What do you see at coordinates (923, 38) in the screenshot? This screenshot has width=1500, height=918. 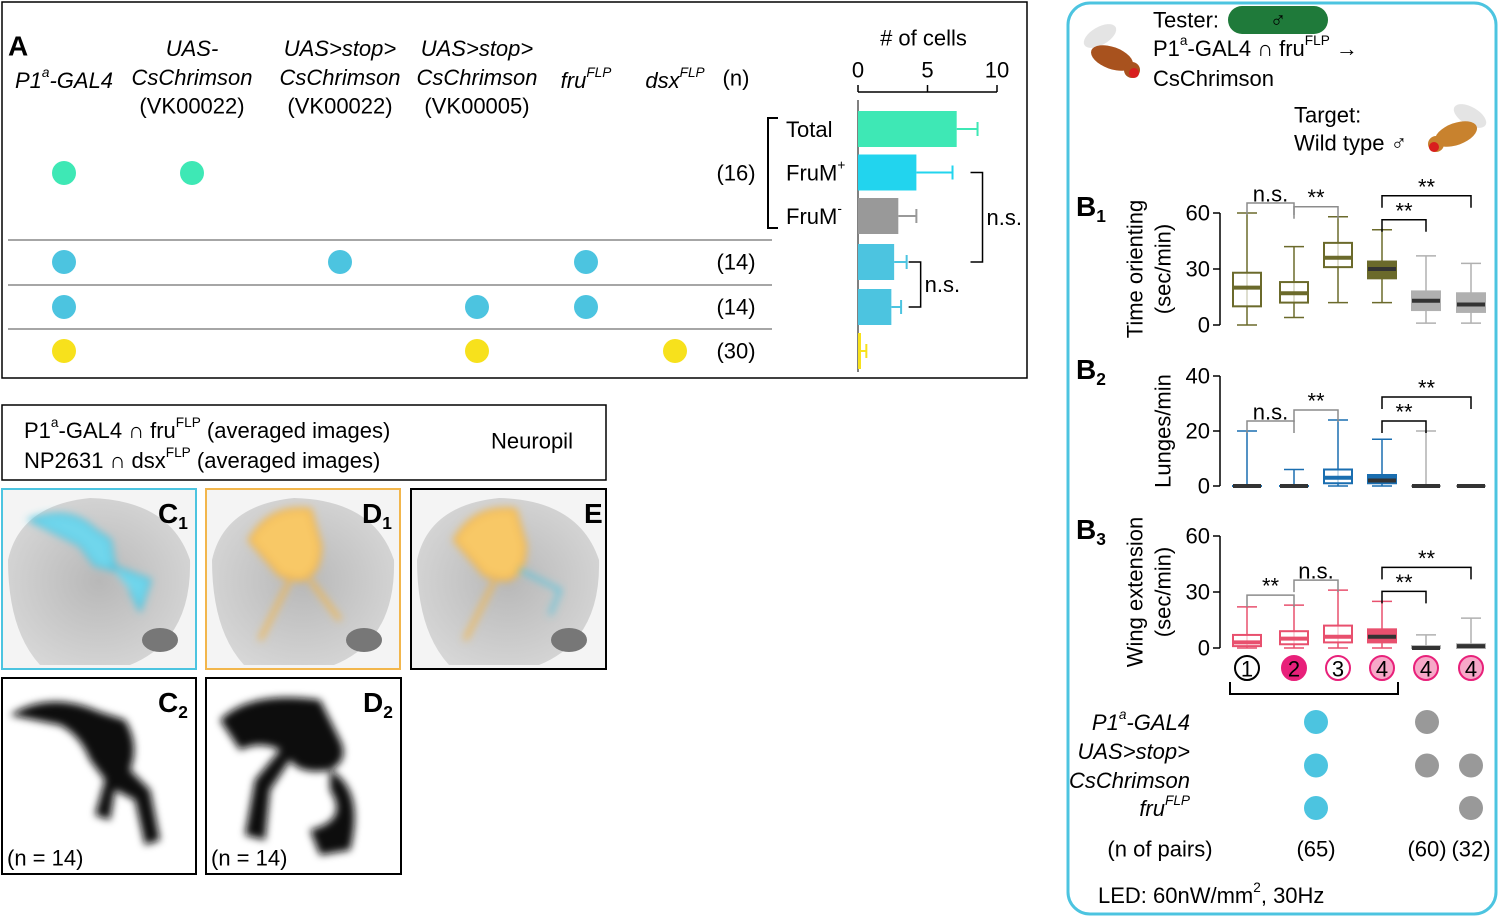 I see `bar-chart-title: # of cells` at bounding box center [923, 38].